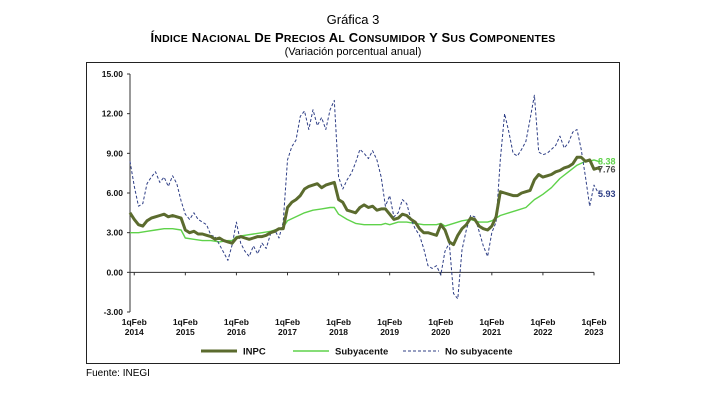 Image resolution: width=706 pixels, height=401 pixels. Describe the element at coordinates (113, 74) in the screenshot. I see `y-tick-label: 15.00` at that location.